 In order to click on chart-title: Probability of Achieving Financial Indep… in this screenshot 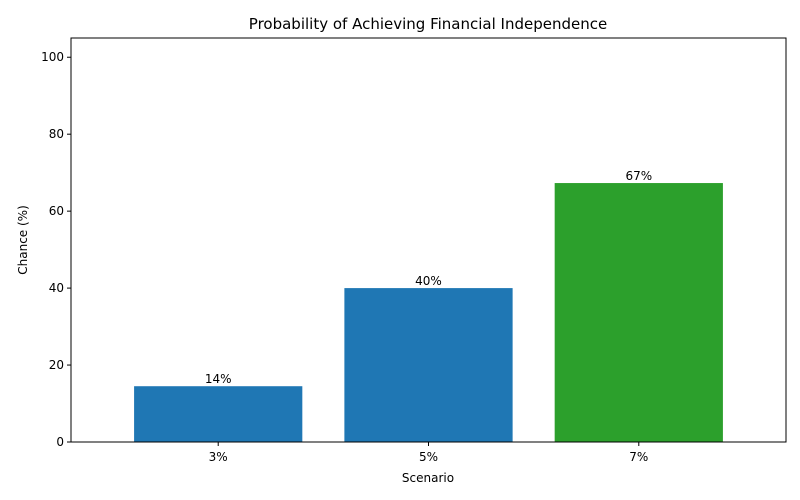, I will do `click(428, 24)`.